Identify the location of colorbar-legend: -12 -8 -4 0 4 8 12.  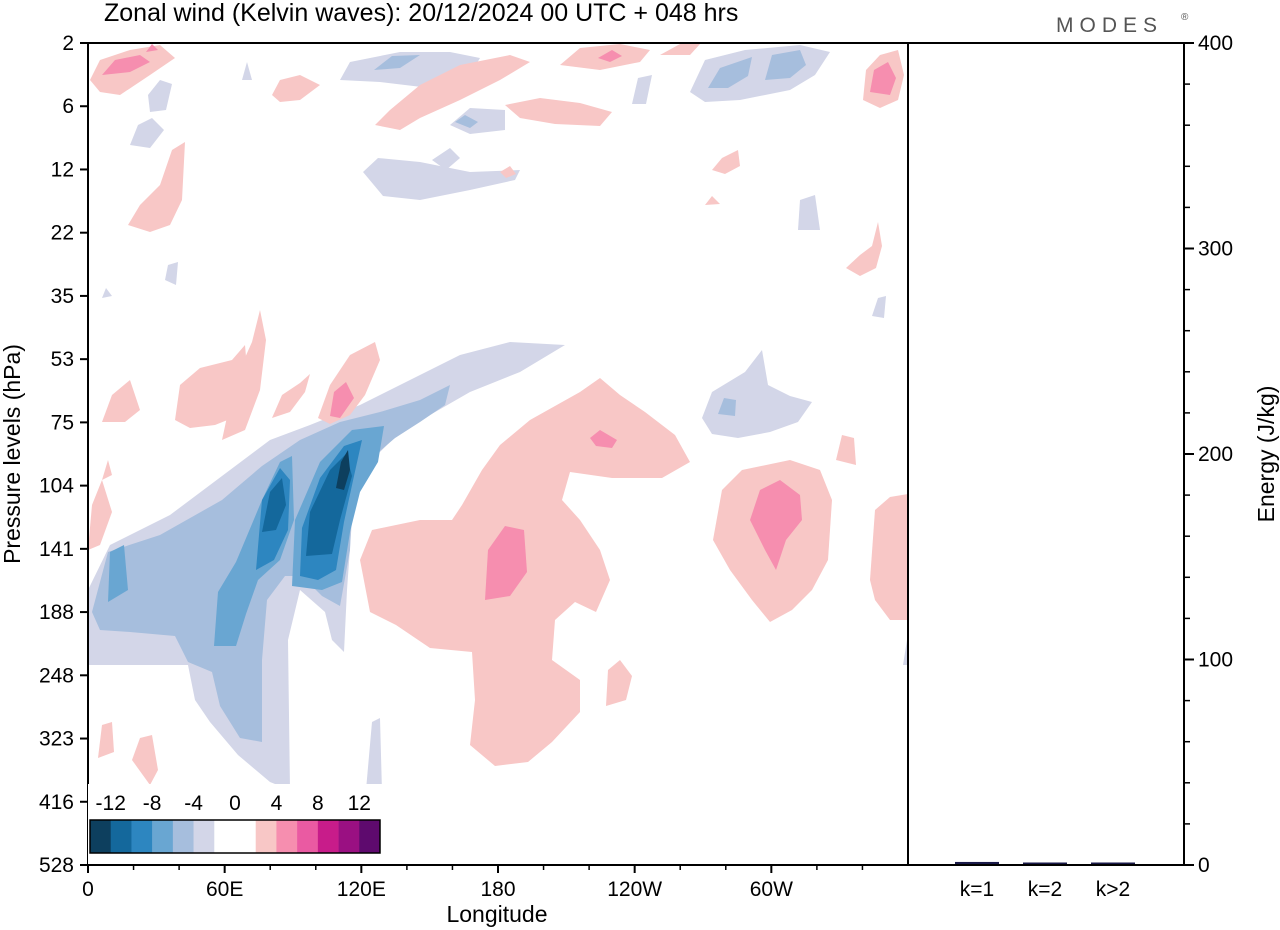
(241, 824).